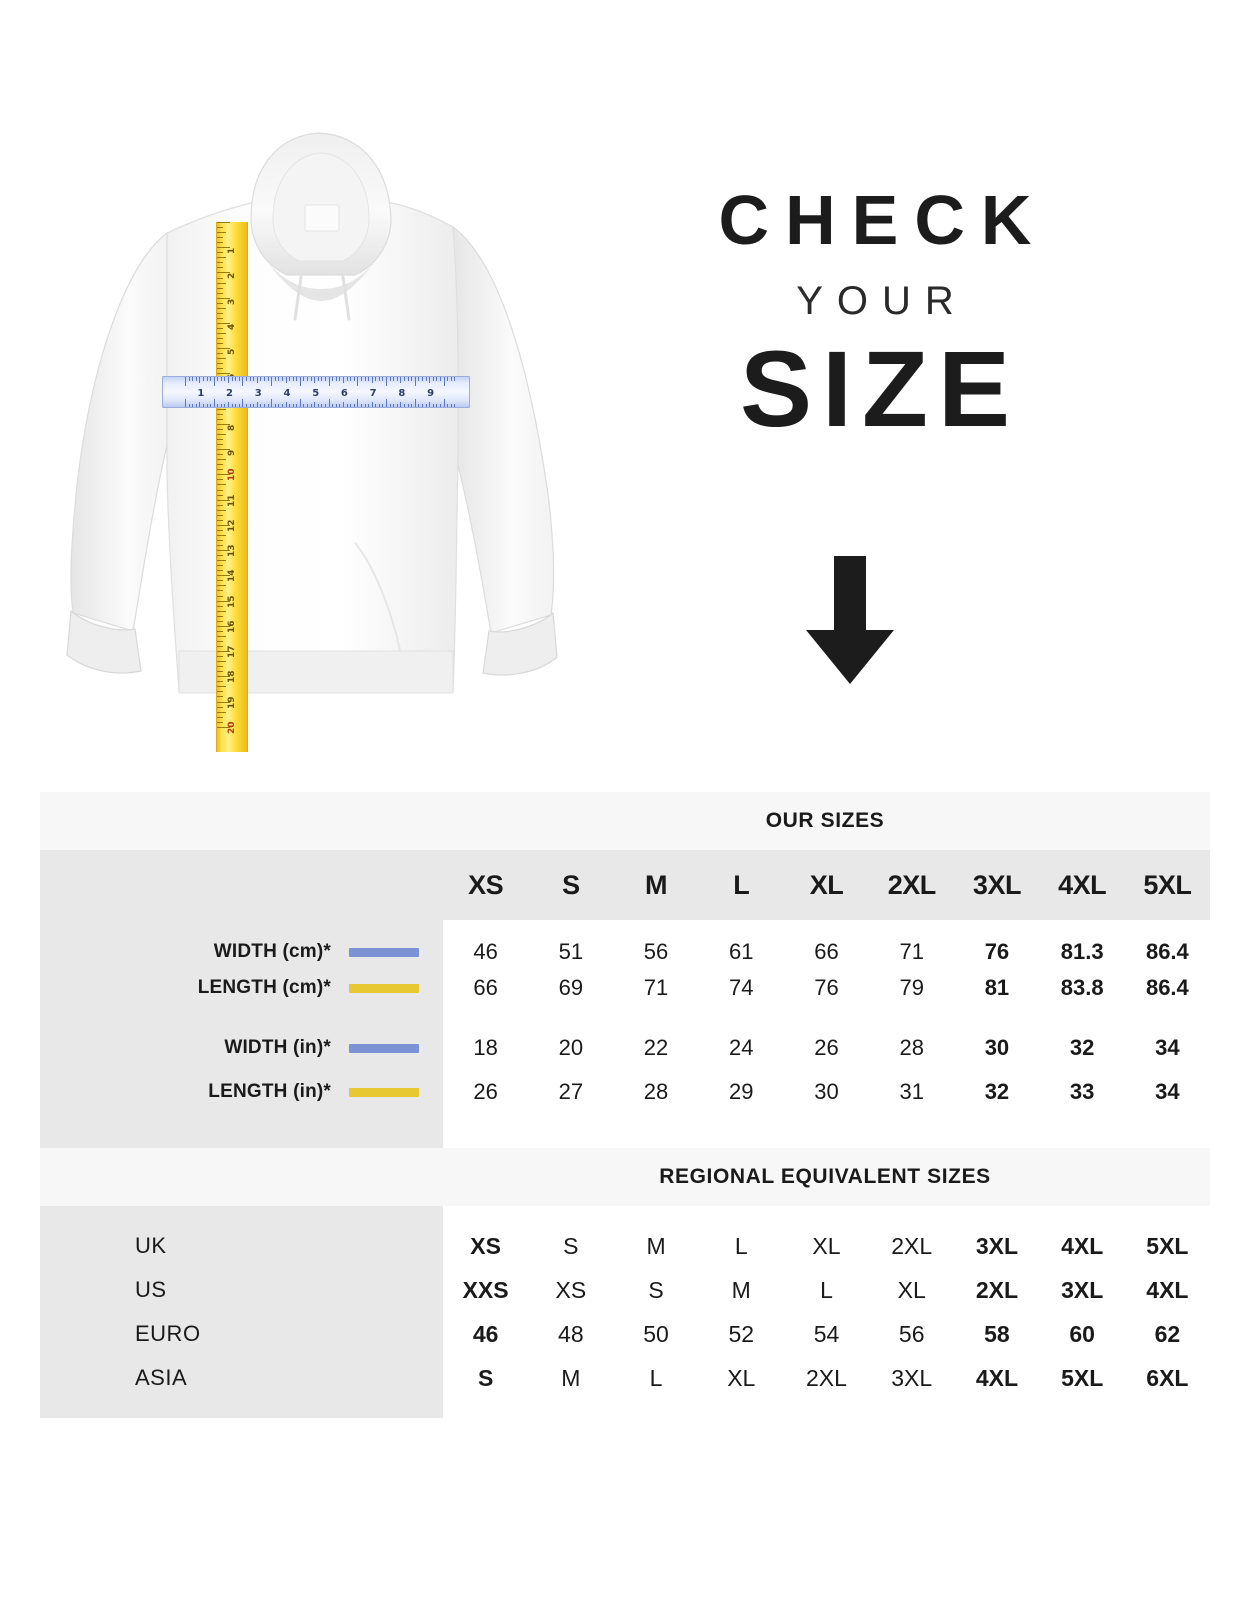 This screenshot has height=1601, width=1251. What do you see at coordinates (656, 1047) in the screenshot?
I see `metric-cell: 22` at bounding box center [656, 1047].